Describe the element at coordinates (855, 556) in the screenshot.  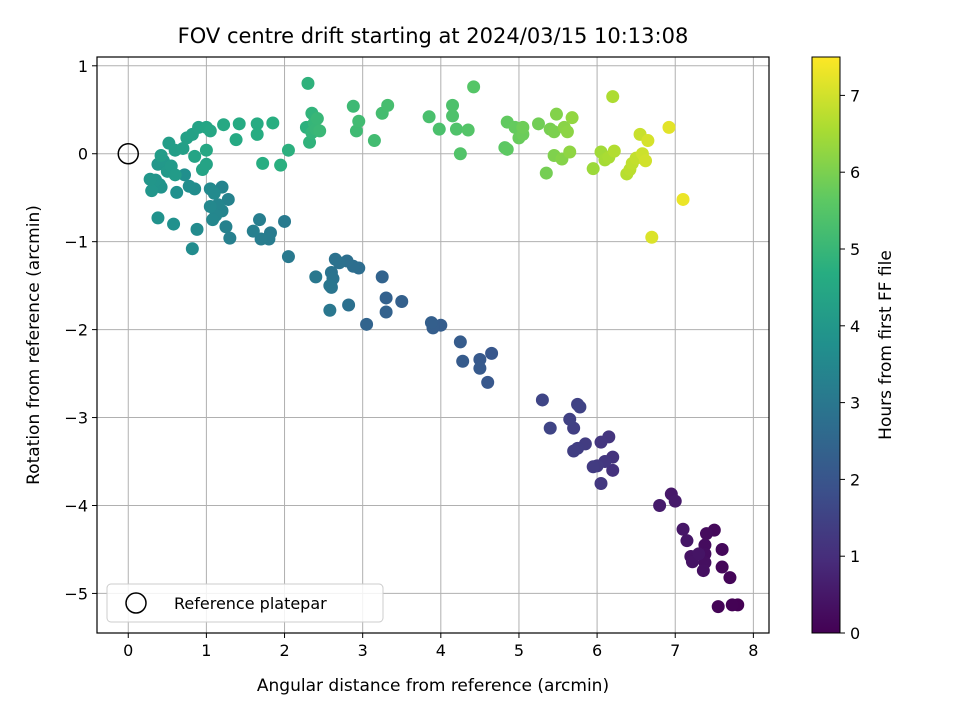
I see `colorbar-tick-label: 1` at that location.